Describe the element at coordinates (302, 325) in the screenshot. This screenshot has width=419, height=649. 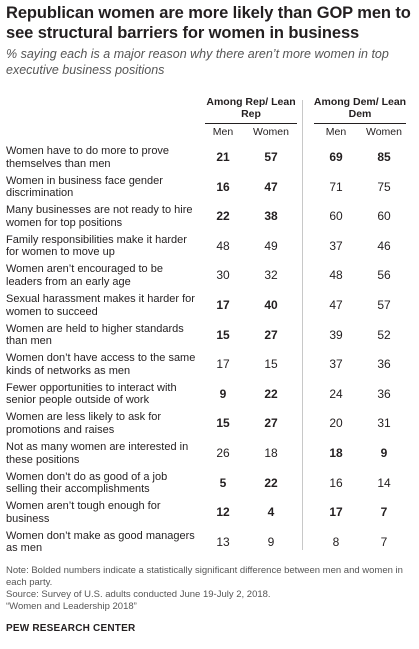
I see `party-divider` at that location.